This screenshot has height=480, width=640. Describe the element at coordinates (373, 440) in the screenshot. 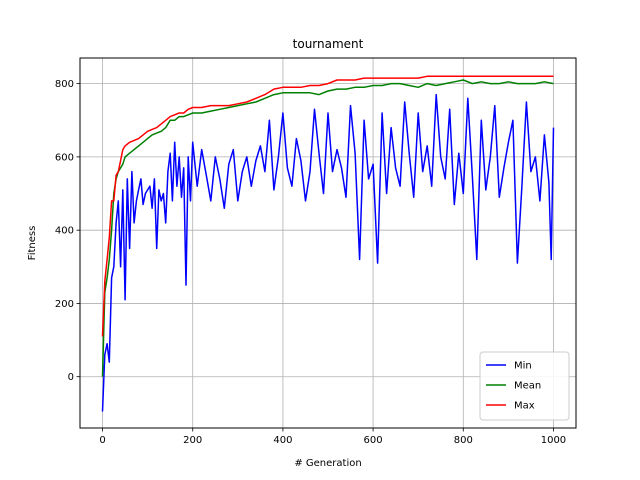

I see `x-tick-label: 600` at that location.